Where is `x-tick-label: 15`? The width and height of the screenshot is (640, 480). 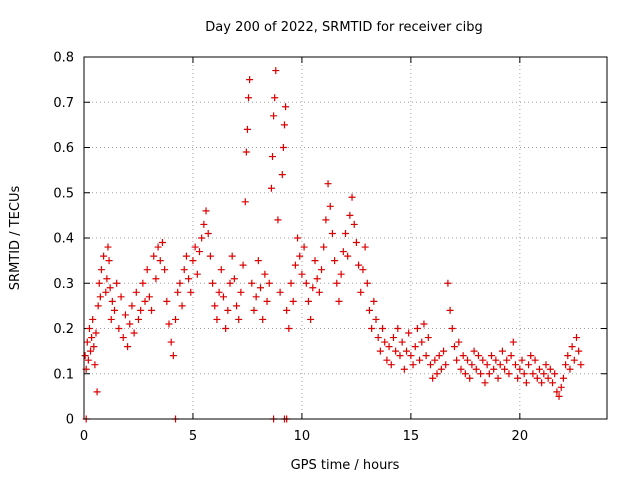 x-tick-label: 15 is located at coordinates (411, 436).